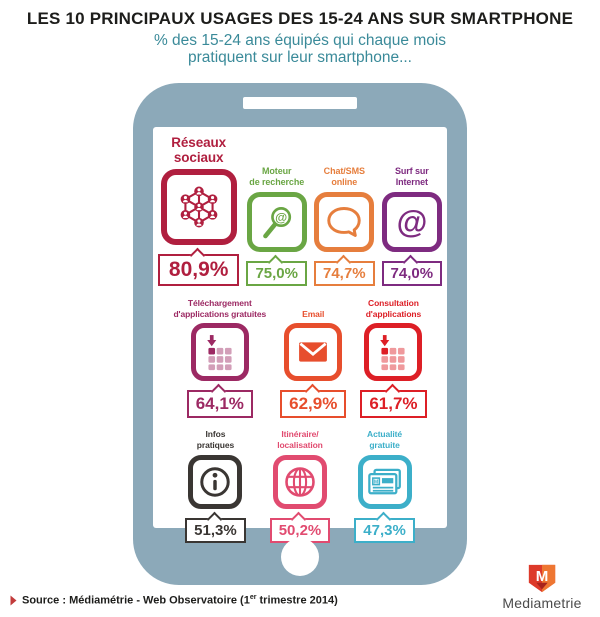 This screenshot has width=600, height=617. I want to click on usage-value-badge: 74,7%, so click(344, 274).